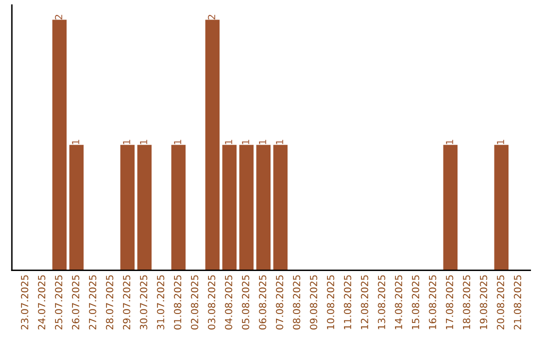  Describe the element at coordinates (518, 302) in the screenshot. I see `x-tick-label: 21.08.2025` at that location.